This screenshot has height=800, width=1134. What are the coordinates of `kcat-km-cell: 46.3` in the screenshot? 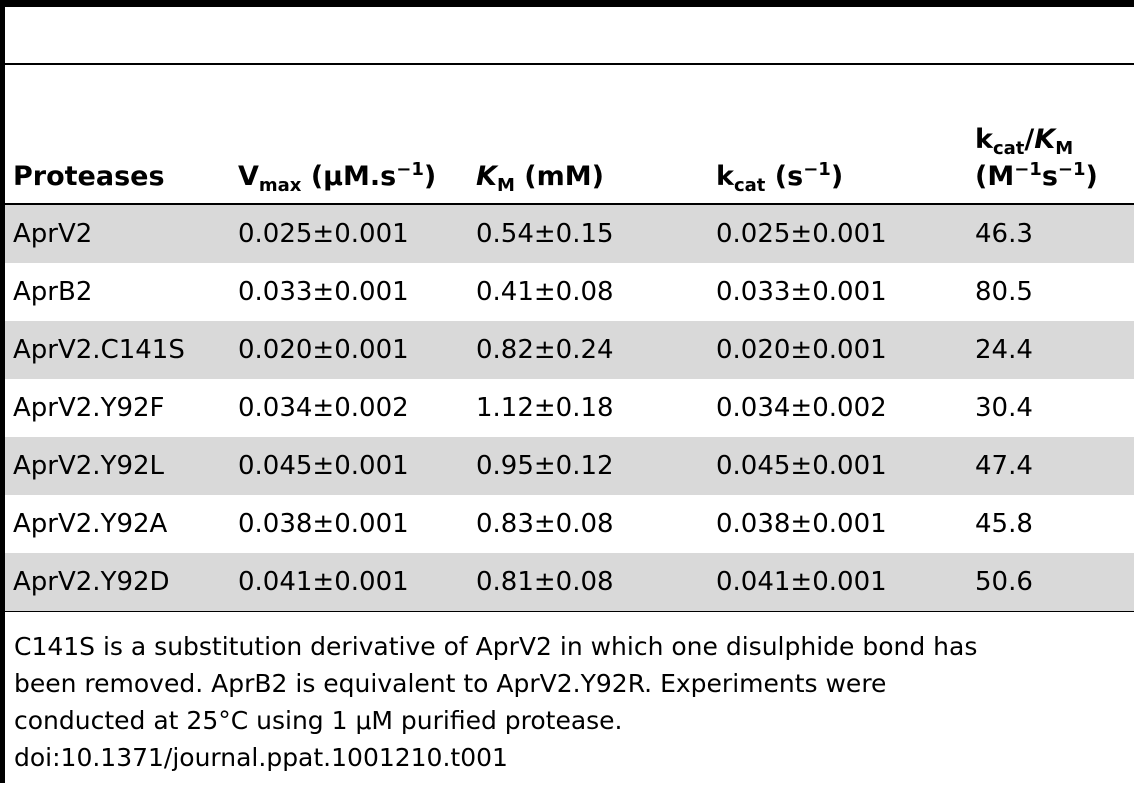 It's located at (1004, 234).